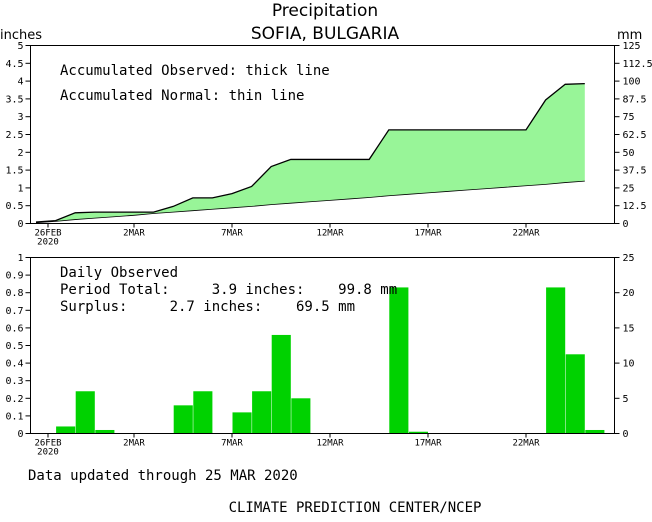 This screenshot has width=652, height=522. I want to click on right-tick-label: 125, so click(632, 46).